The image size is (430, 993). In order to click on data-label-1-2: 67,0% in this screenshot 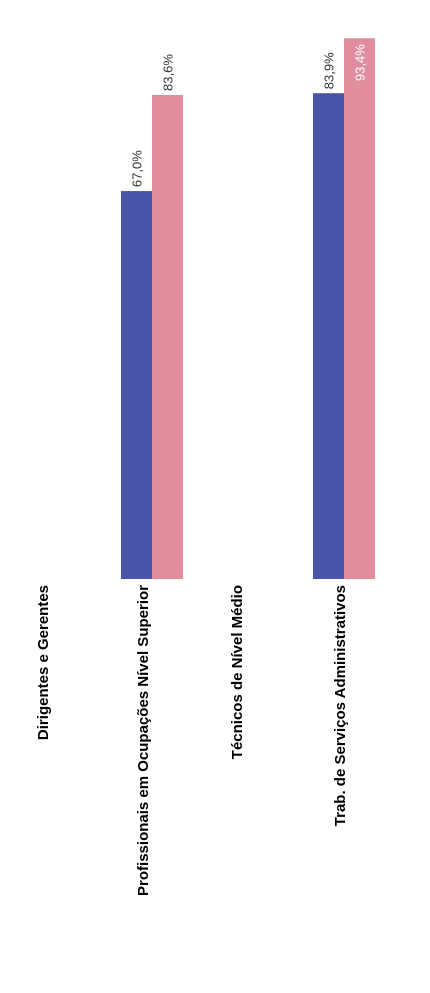, I will do `click(137, 168)`.